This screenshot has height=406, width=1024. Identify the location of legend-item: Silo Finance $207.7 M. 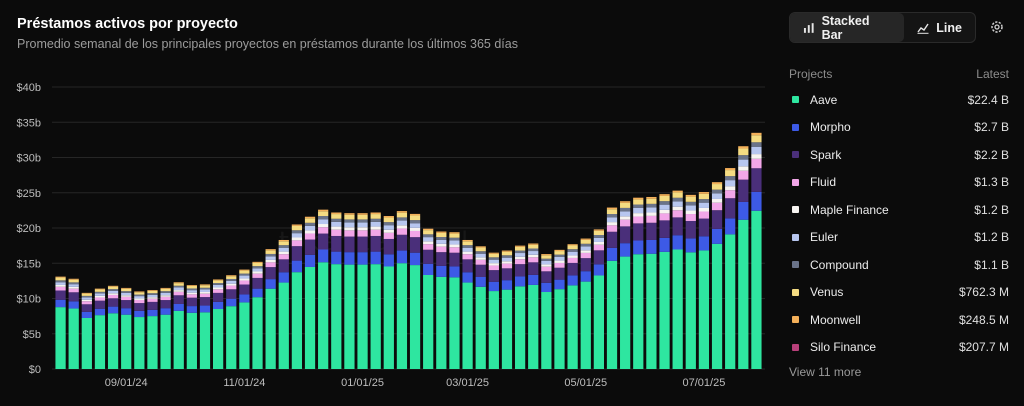
(899, 348).